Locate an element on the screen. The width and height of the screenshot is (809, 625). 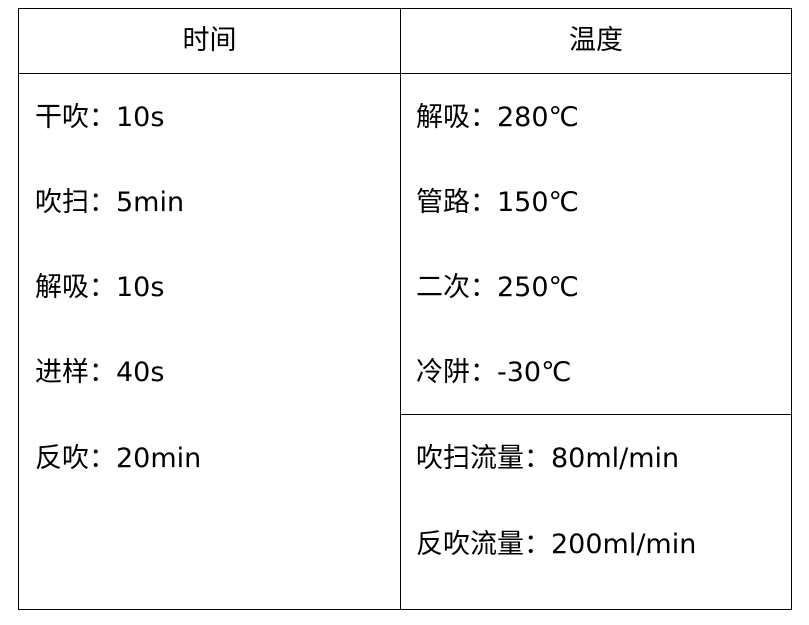
header-time: 时间 is located at coordinates (209, 40).